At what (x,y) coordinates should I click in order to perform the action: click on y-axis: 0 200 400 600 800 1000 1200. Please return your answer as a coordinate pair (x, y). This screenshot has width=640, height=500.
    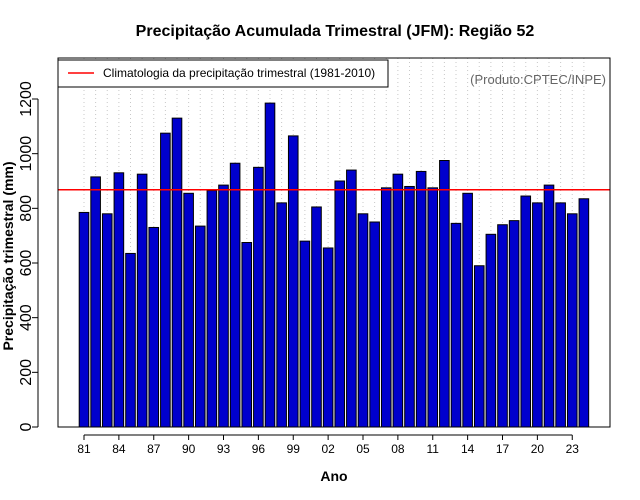
    Looking at the image, I should click on (28, 256).